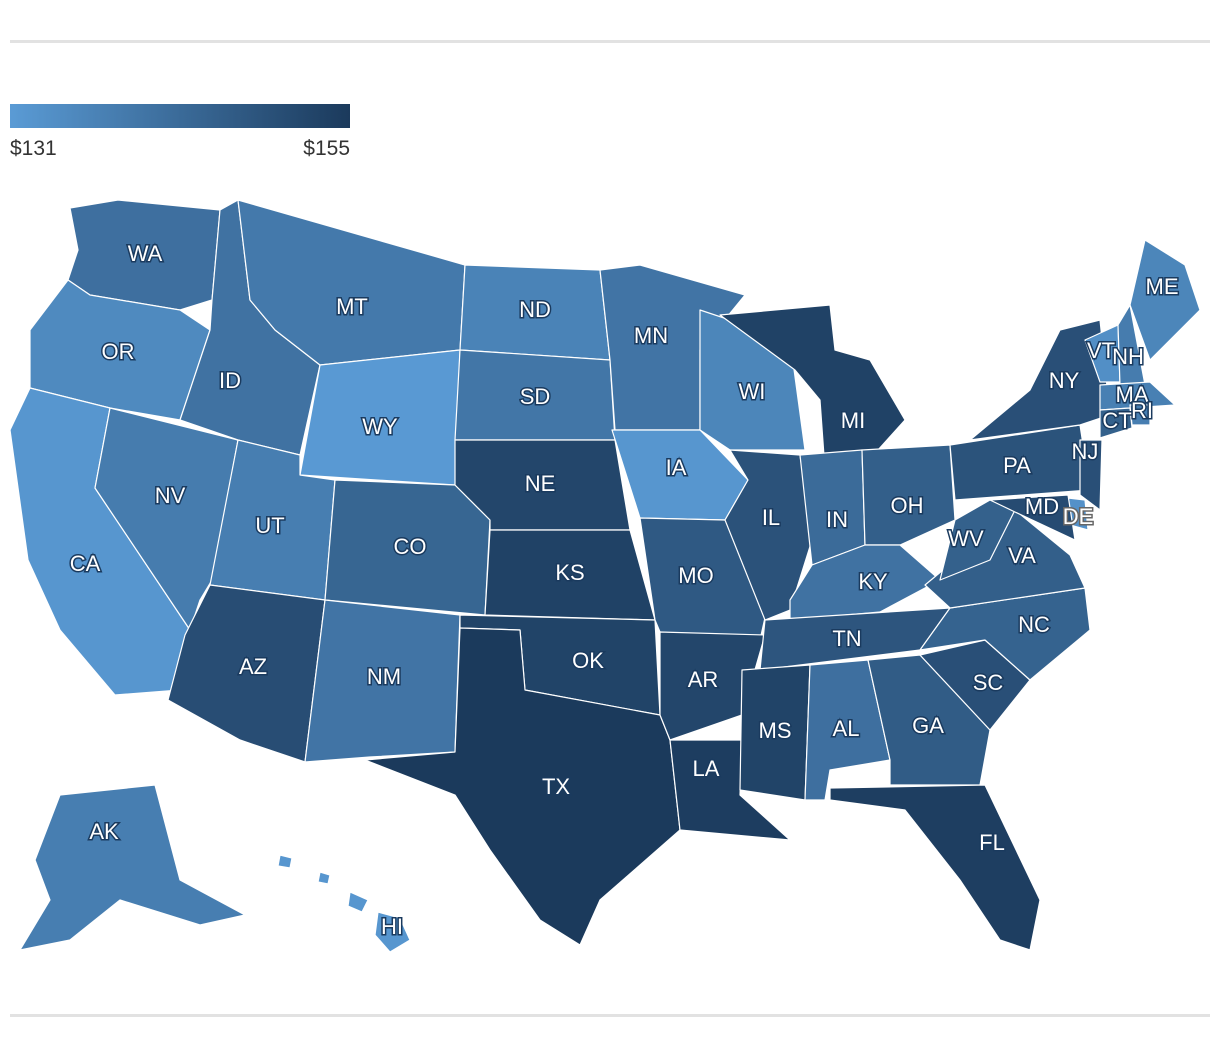  Describe the element at coordinates (928, 725) in the screenshot. I see `state-label-ga: GA` at that location.